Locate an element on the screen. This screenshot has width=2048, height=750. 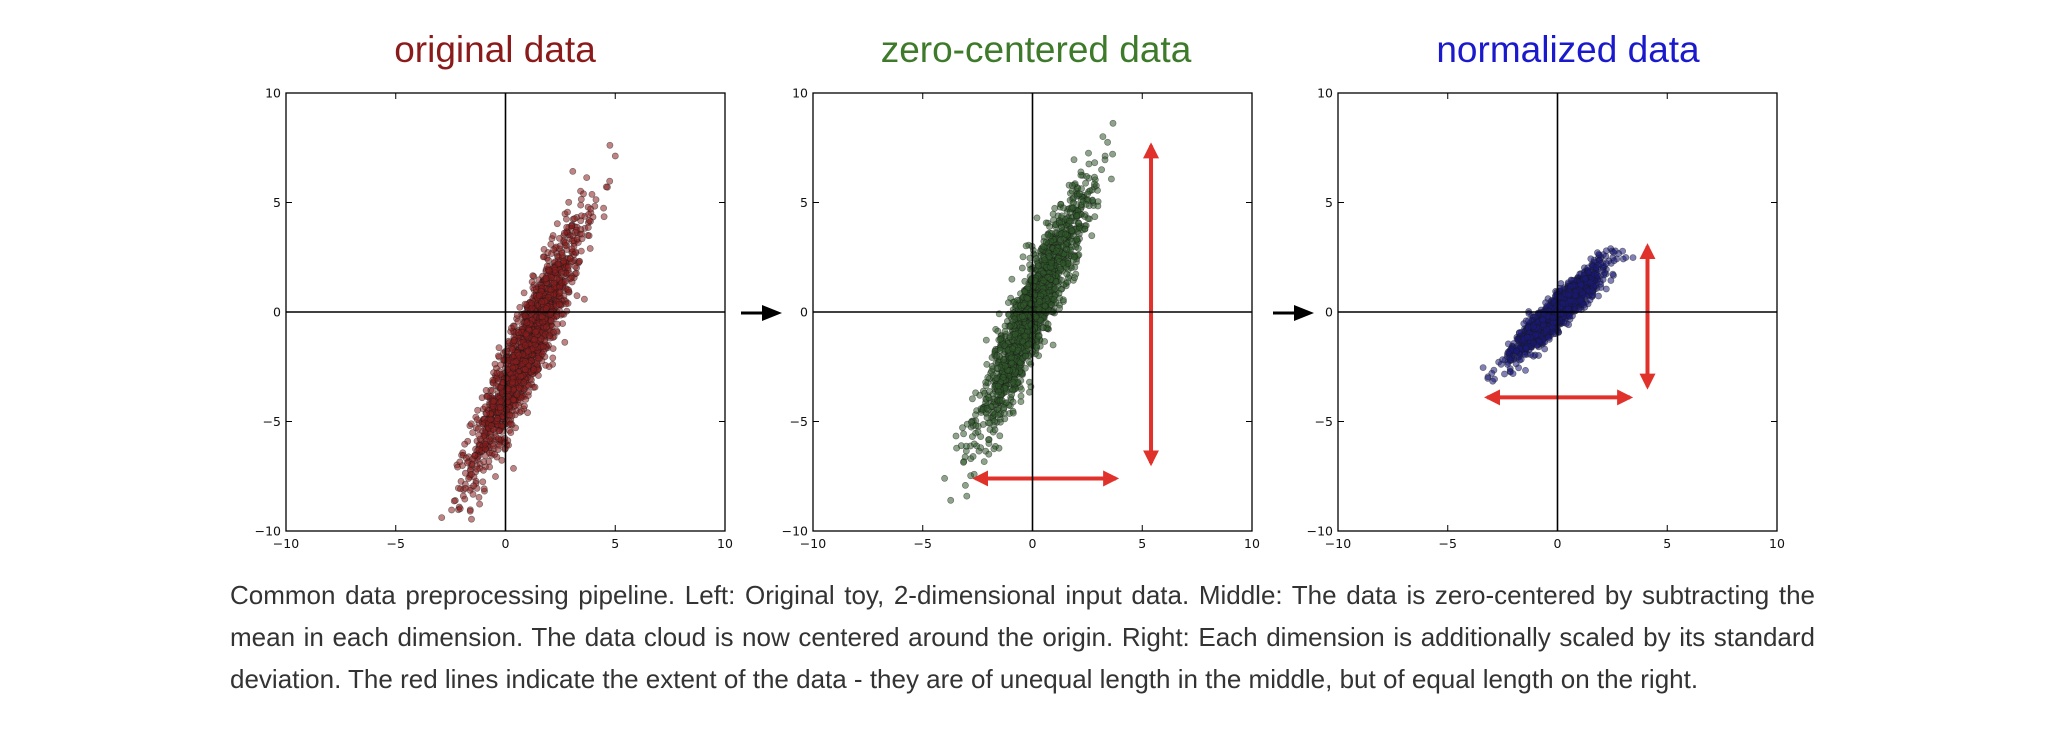
x-tick-label: 0 is located at coordinates (1033, 543).